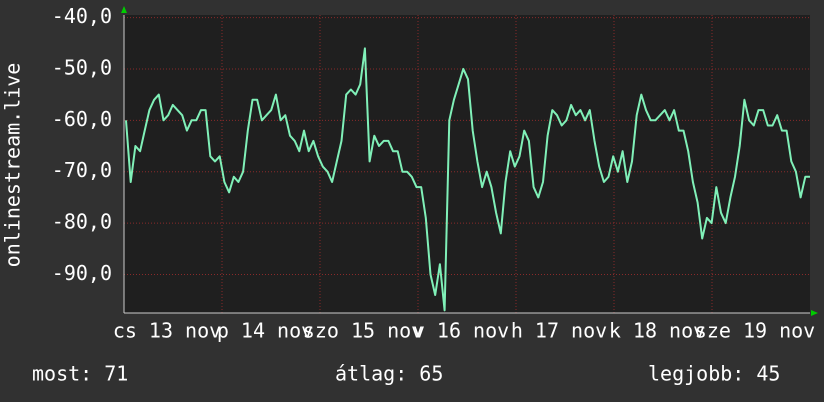 The width and height of the screenshot is (824, 402). I want to click on footer-stat: legjobb: 45, so click(714, 374).